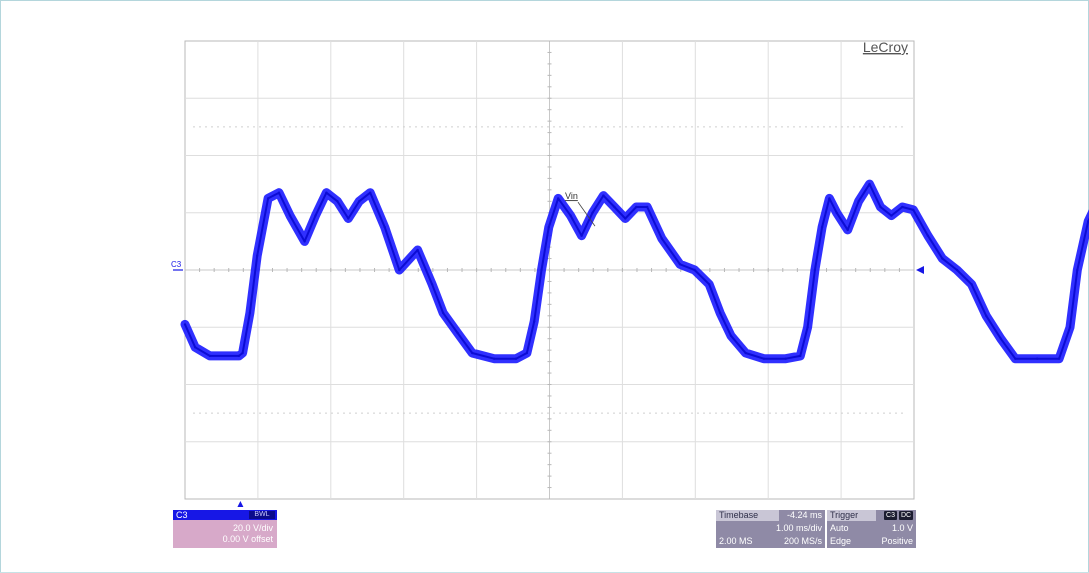  I want to click on trigger-label: Trigger, so click(851, 515).